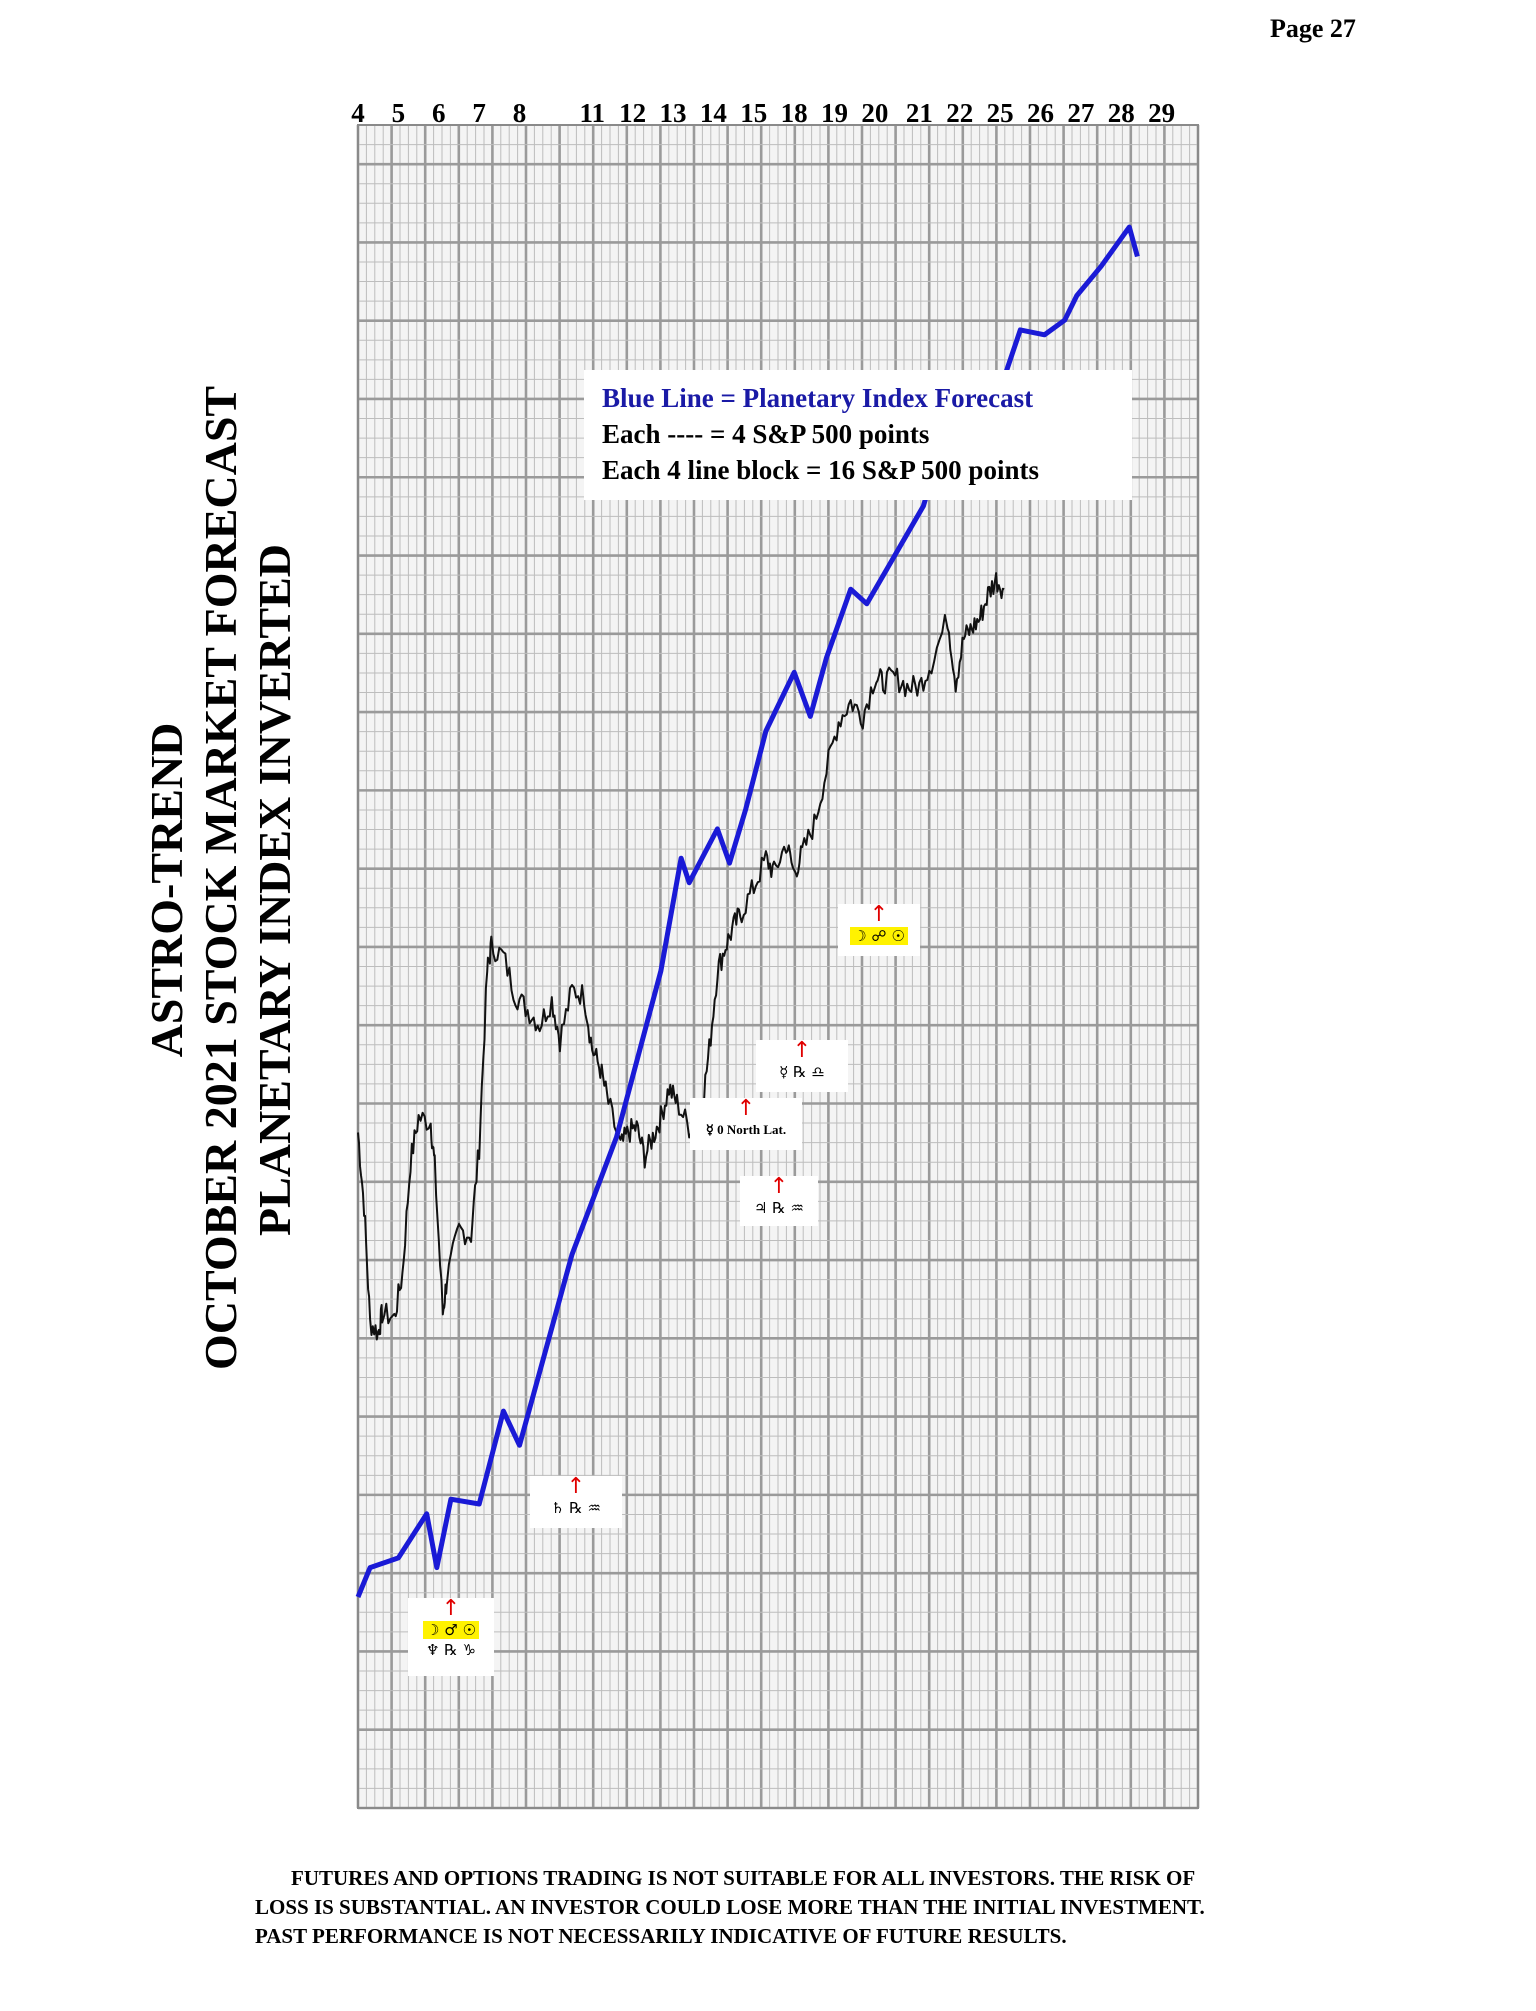 The height and width of the screenshot is (2011, 1536). Describe the element at coordinates (834, 113) in the screenshot. I see `x-tick-label: 19` at that location.